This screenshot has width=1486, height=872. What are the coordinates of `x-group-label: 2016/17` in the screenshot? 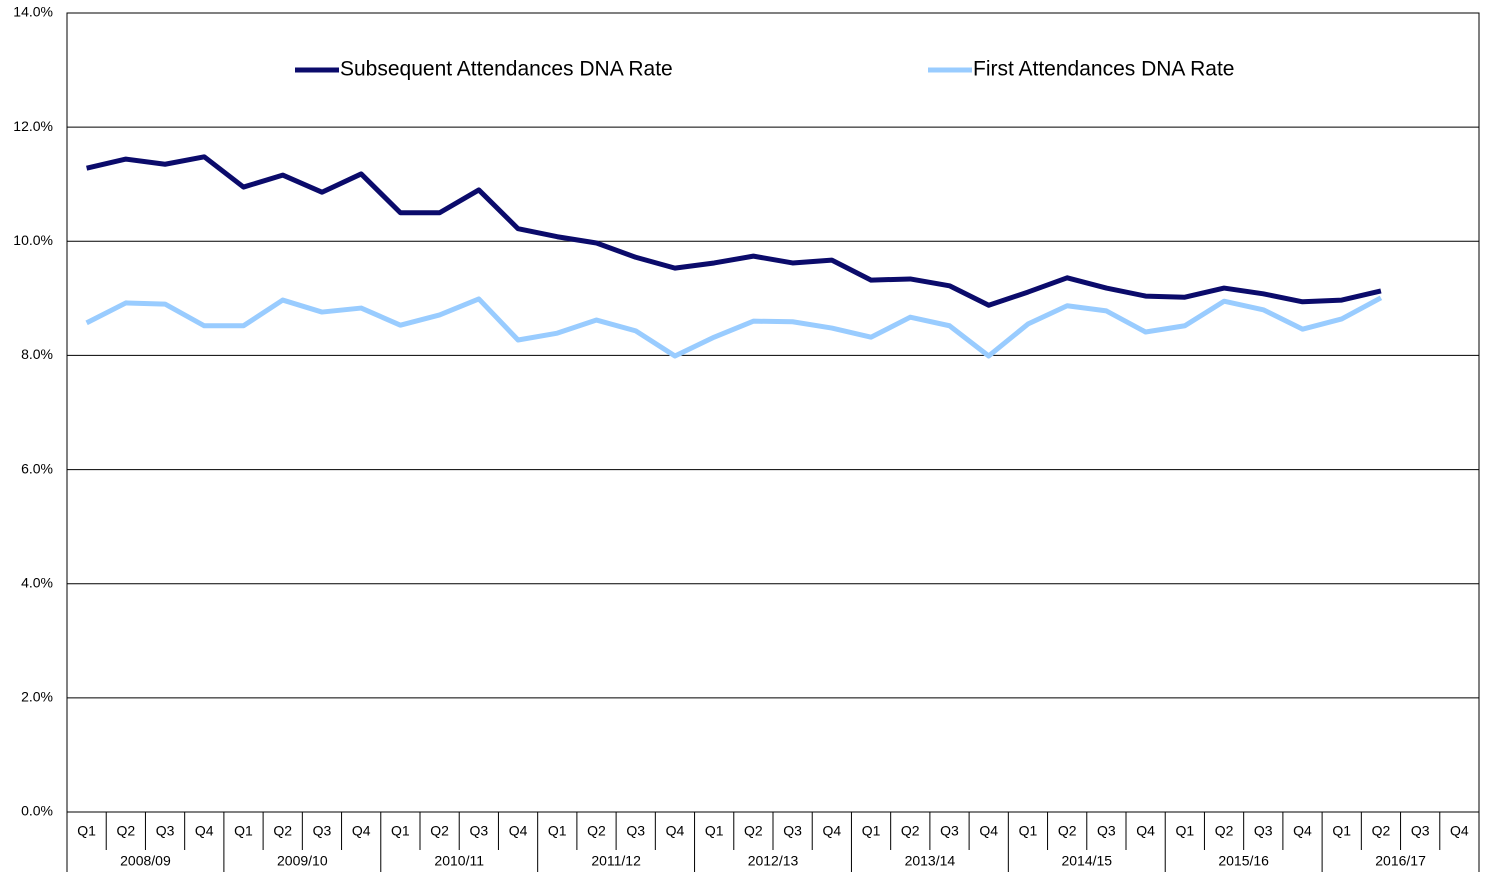 It's located at (1400, 861).